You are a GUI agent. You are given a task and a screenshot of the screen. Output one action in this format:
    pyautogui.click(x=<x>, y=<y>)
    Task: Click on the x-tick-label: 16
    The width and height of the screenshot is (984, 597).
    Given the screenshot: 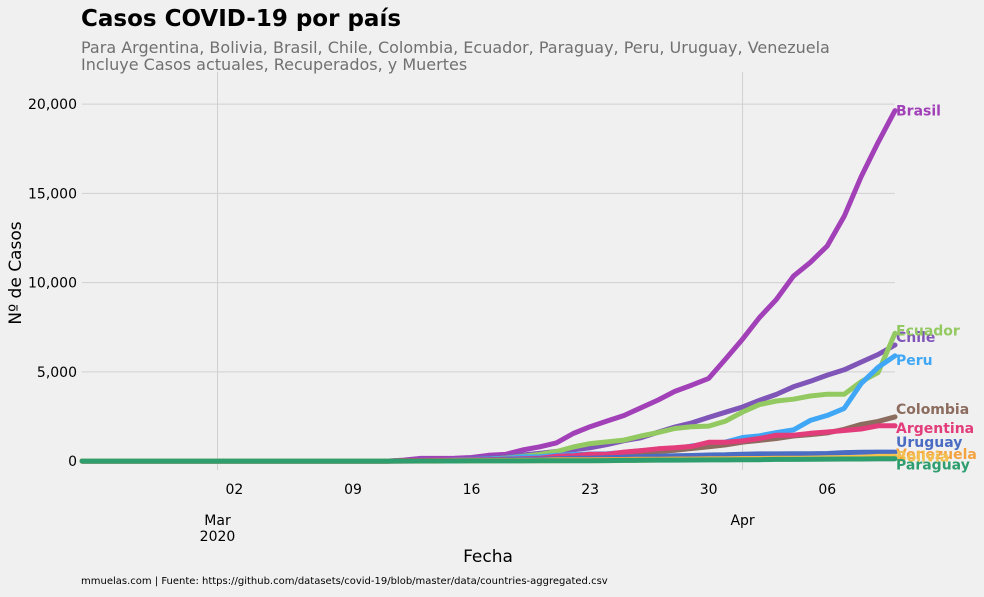 What is the action you would take?
    pyautogui.click(x=472, y=490)
    